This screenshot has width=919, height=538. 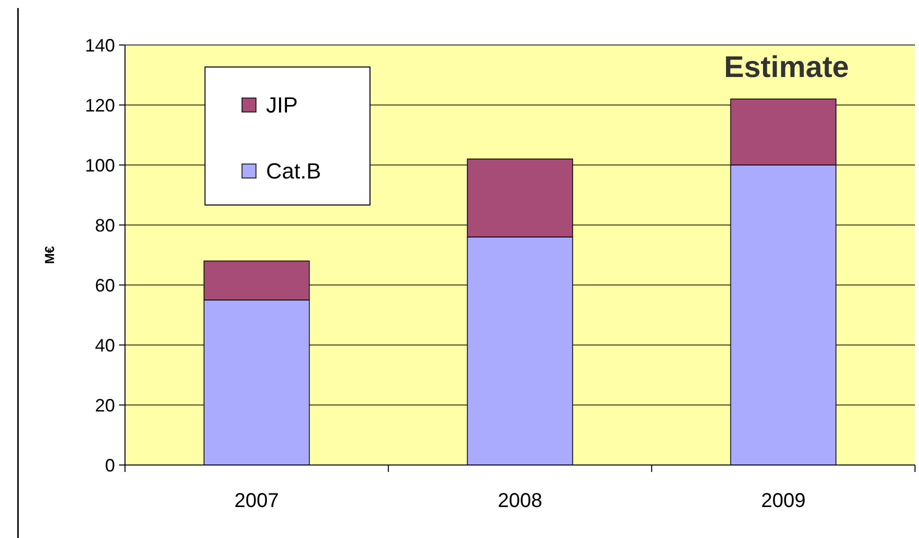 What do you see at coordinates (99, 105) in the screenshot?
I see `y-tick-label: 120` at bounding box center [99, 105].